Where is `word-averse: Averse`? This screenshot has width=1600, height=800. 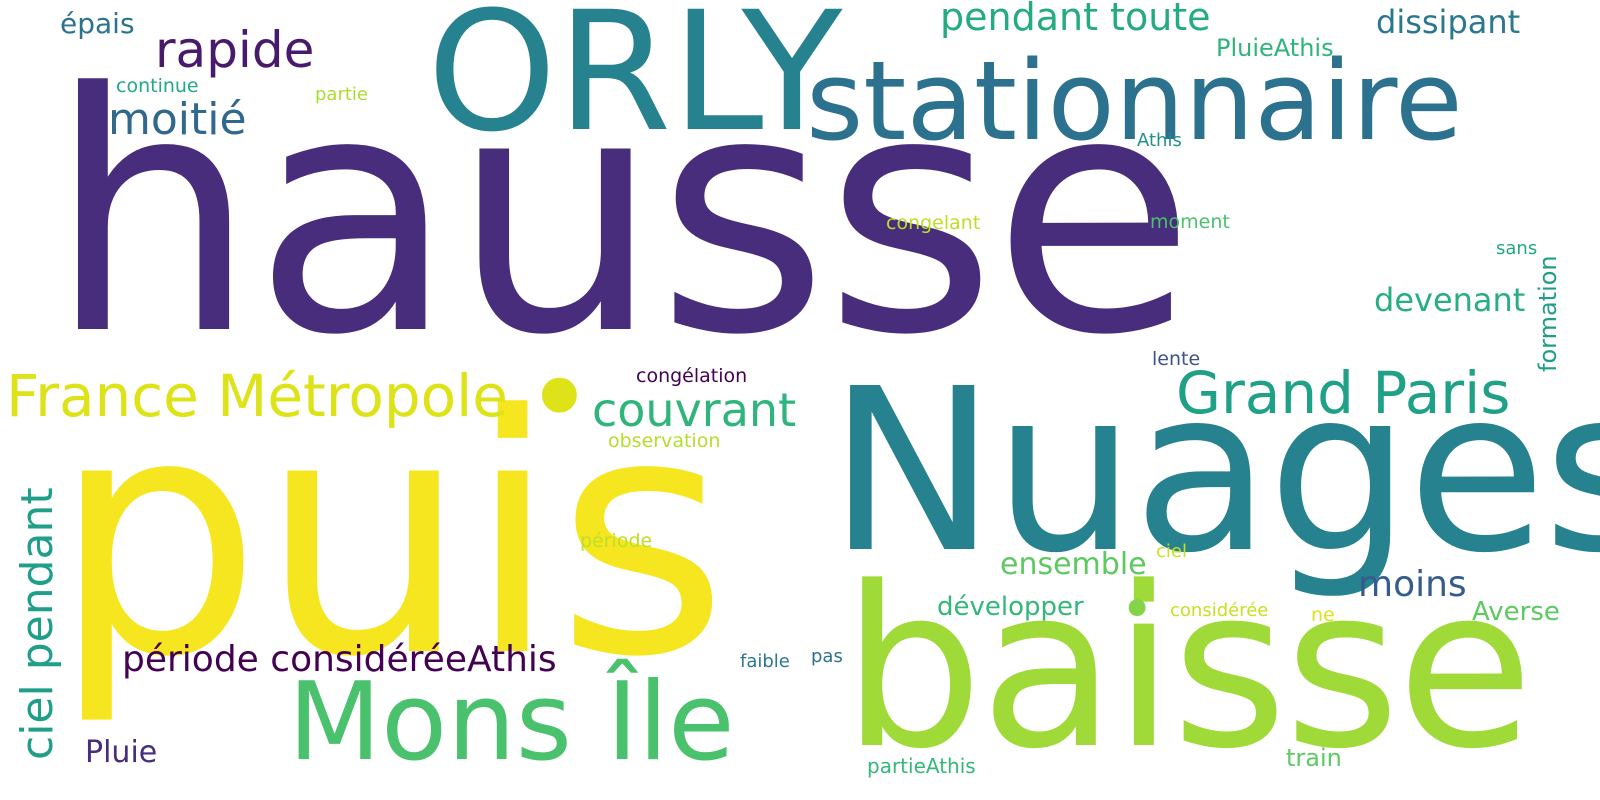 word-averse: Averse is located at coordinates (1516, 612).